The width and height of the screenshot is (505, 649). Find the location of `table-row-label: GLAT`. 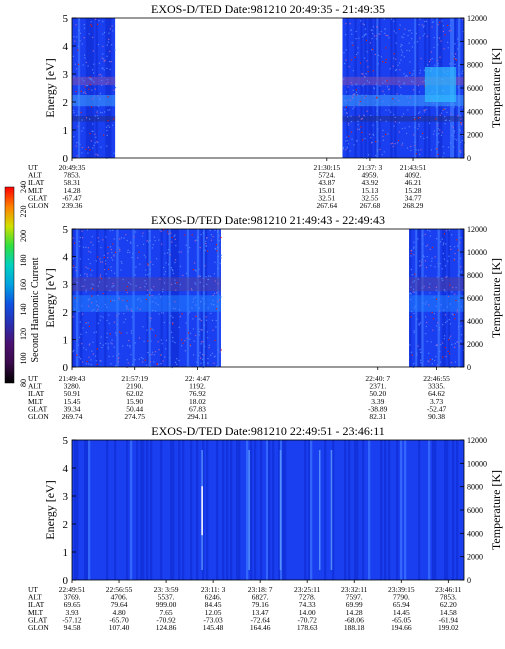

table-row-label: GLAT is located at coordinates (38, 197).